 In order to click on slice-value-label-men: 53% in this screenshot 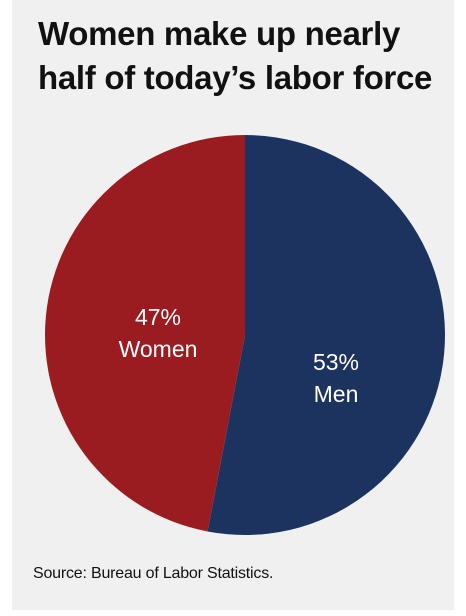, I will do `click(336, 362)`.